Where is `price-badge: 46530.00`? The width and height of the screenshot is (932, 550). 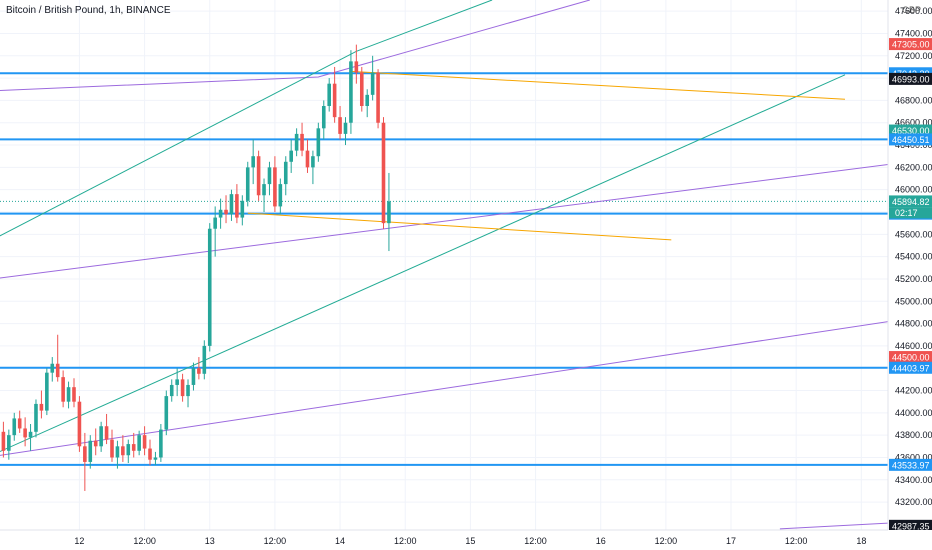
price-badge: 46530.00 is located at coordinates (910, 130).